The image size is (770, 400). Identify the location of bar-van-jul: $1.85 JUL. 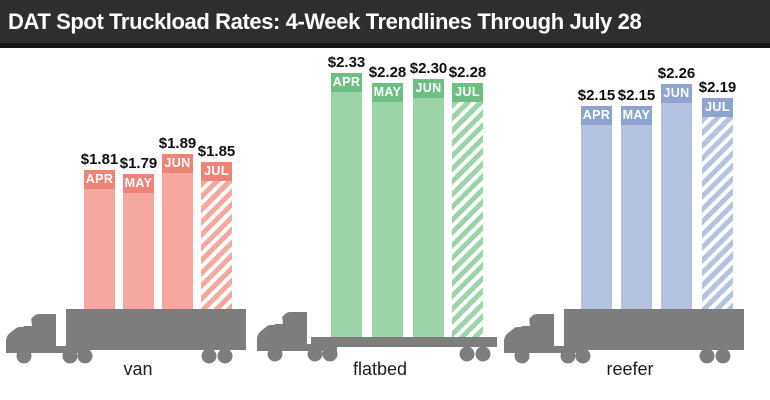
(216, 226).